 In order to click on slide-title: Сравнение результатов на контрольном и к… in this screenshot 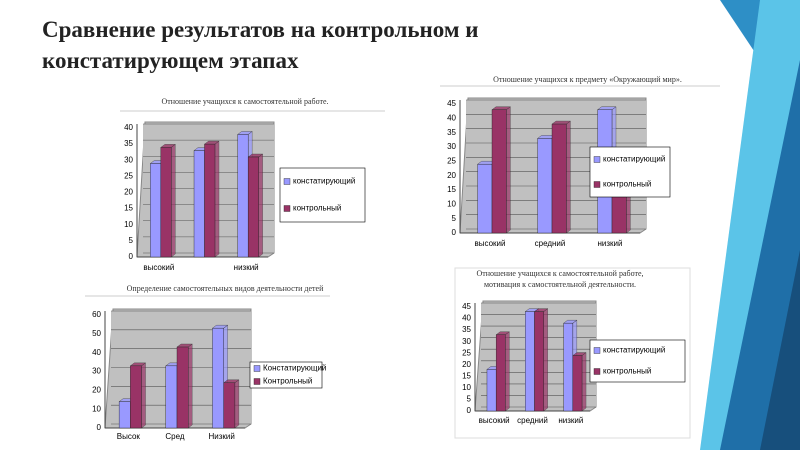, I will do `click(260, 45)`.